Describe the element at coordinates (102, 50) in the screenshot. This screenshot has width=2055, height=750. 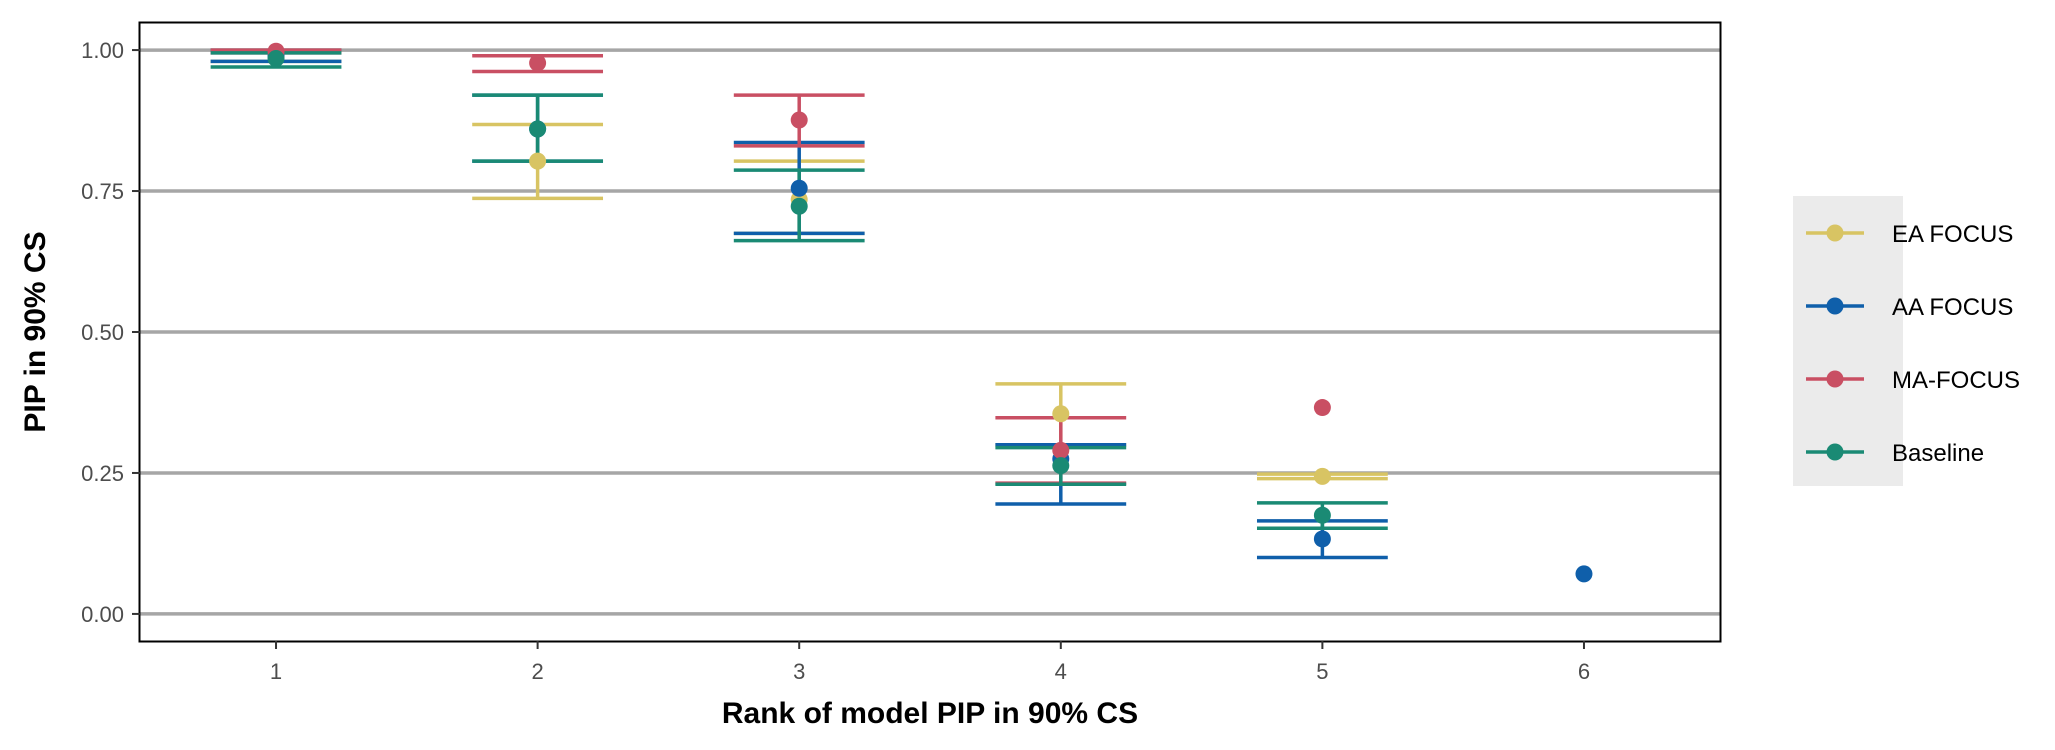
I see `y-tick-label: 1.00` at that location.